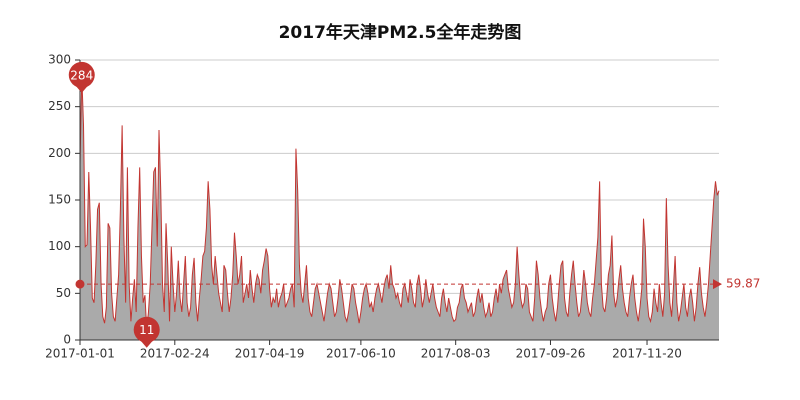 Image resolution: width=800 pixels, height=400 pixels. Describe the element at coordinates (743, 284) in the screenshot. I see `average-label: 59.87` at that location.